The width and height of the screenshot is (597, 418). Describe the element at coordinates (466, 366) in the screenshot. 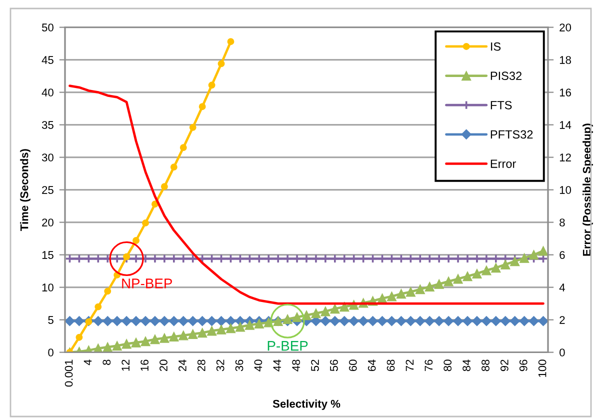

I see `x-tick-label: 84` at that location.